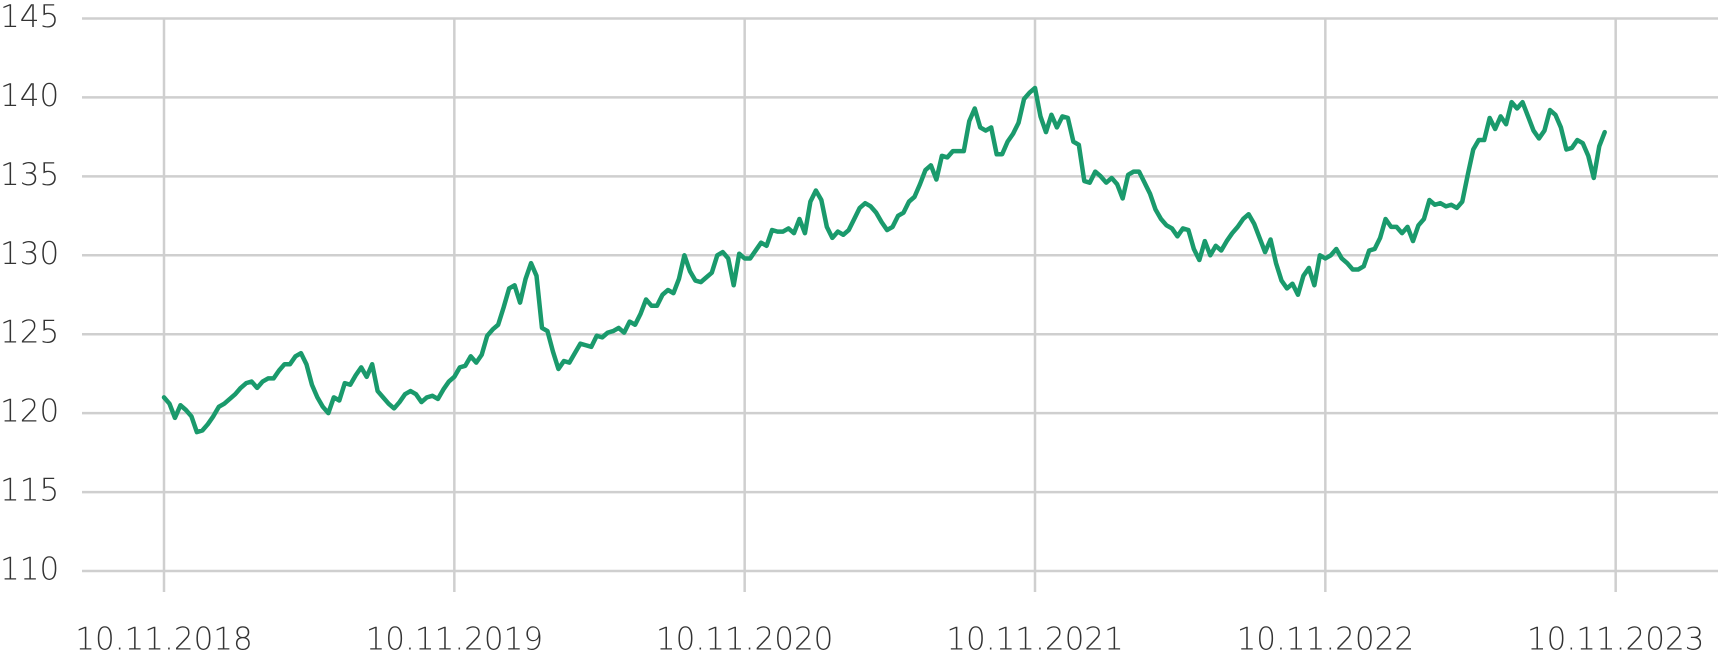  I want to click on x-tick-label: 10.11.2020, so click(745, 640).